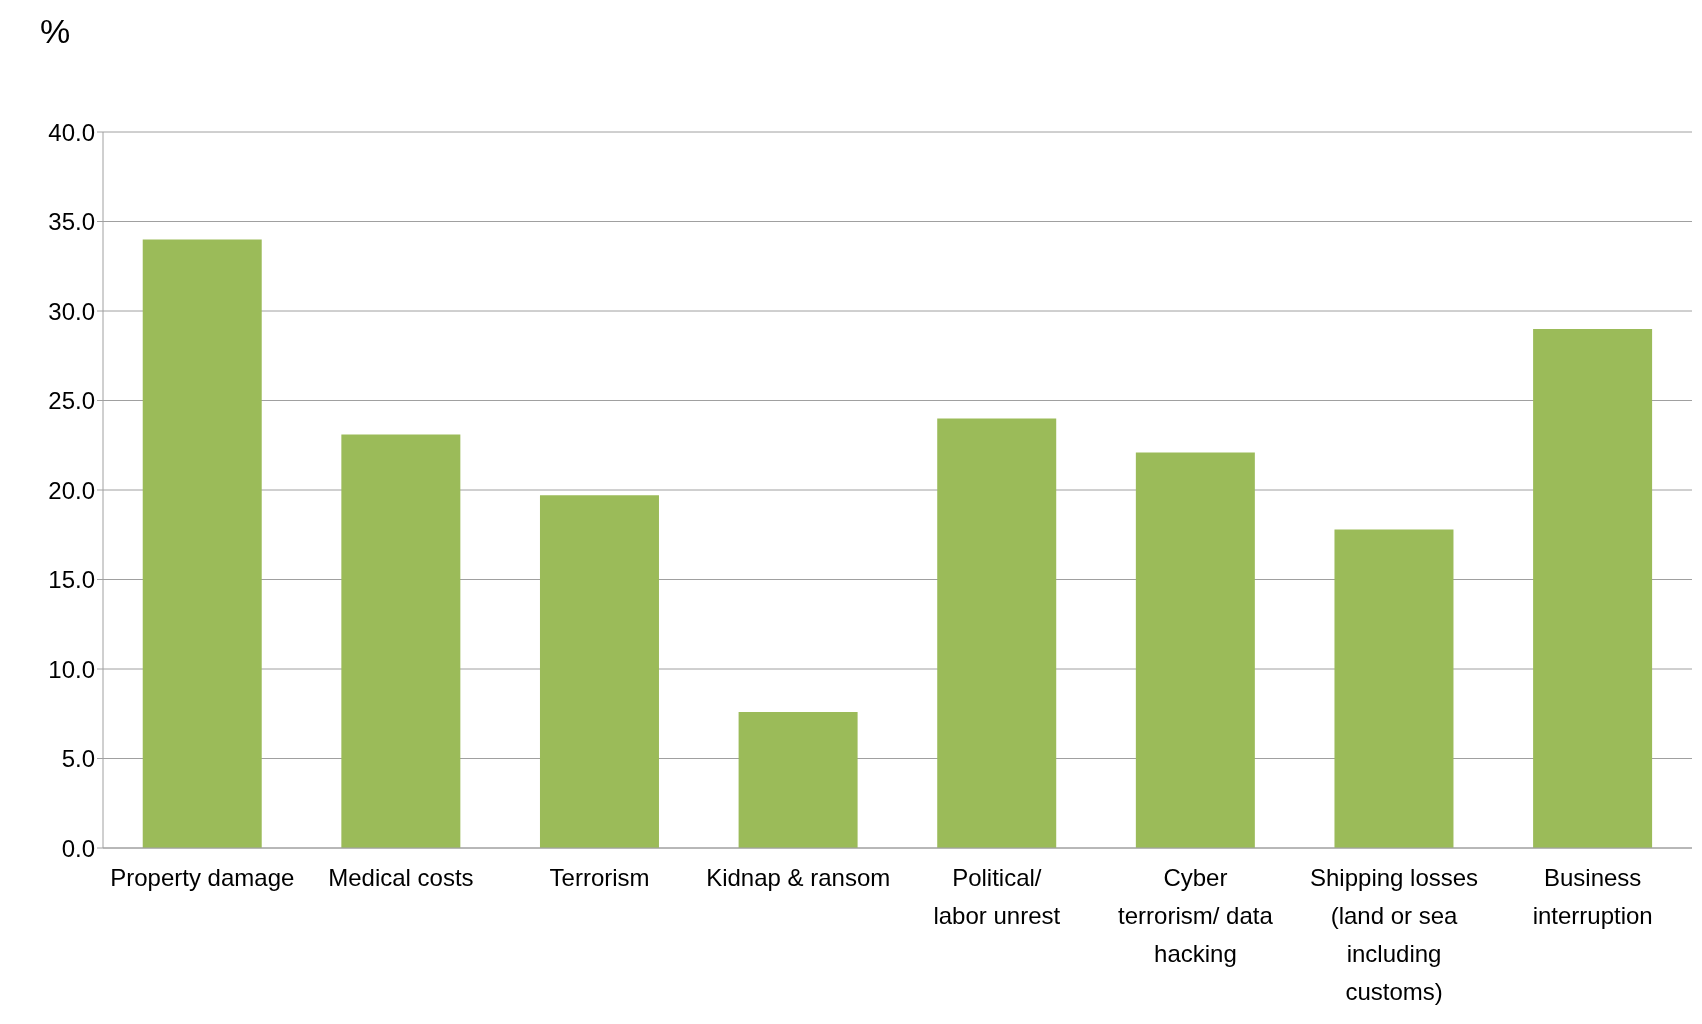  What do you see at coordinates (997, 896) in the screenshot?
I see `x-tick-label: Political/ labor unrest` at bounding box center [997, 896].